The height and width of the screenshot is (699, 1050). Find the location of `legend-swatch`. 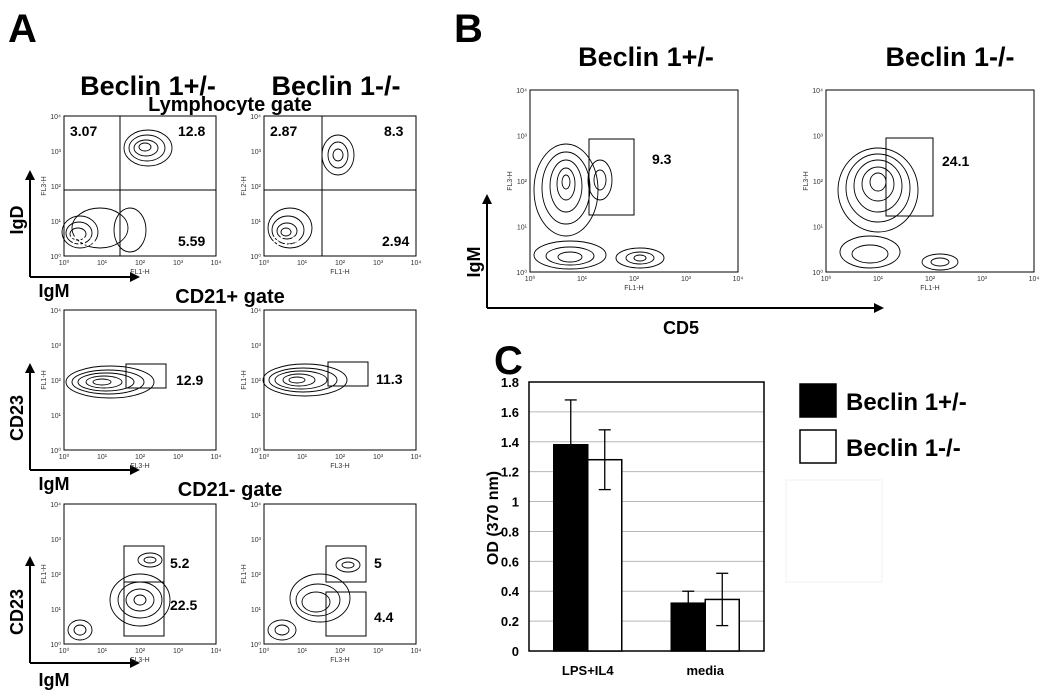

legend-swatch is located at coordinates (818, 446).